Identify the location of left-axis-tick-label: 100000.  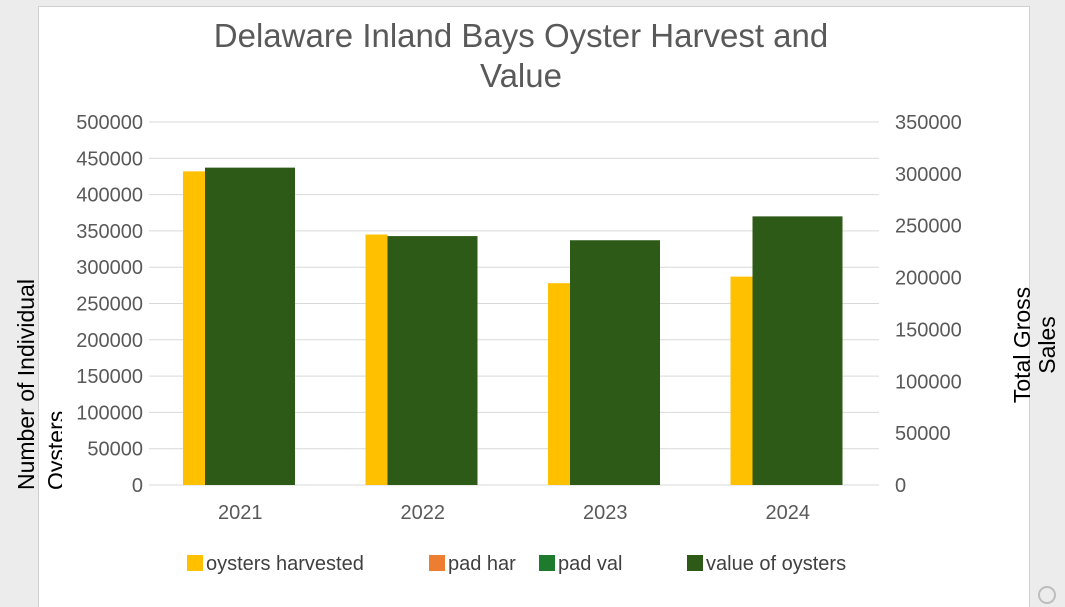
(109, 413).